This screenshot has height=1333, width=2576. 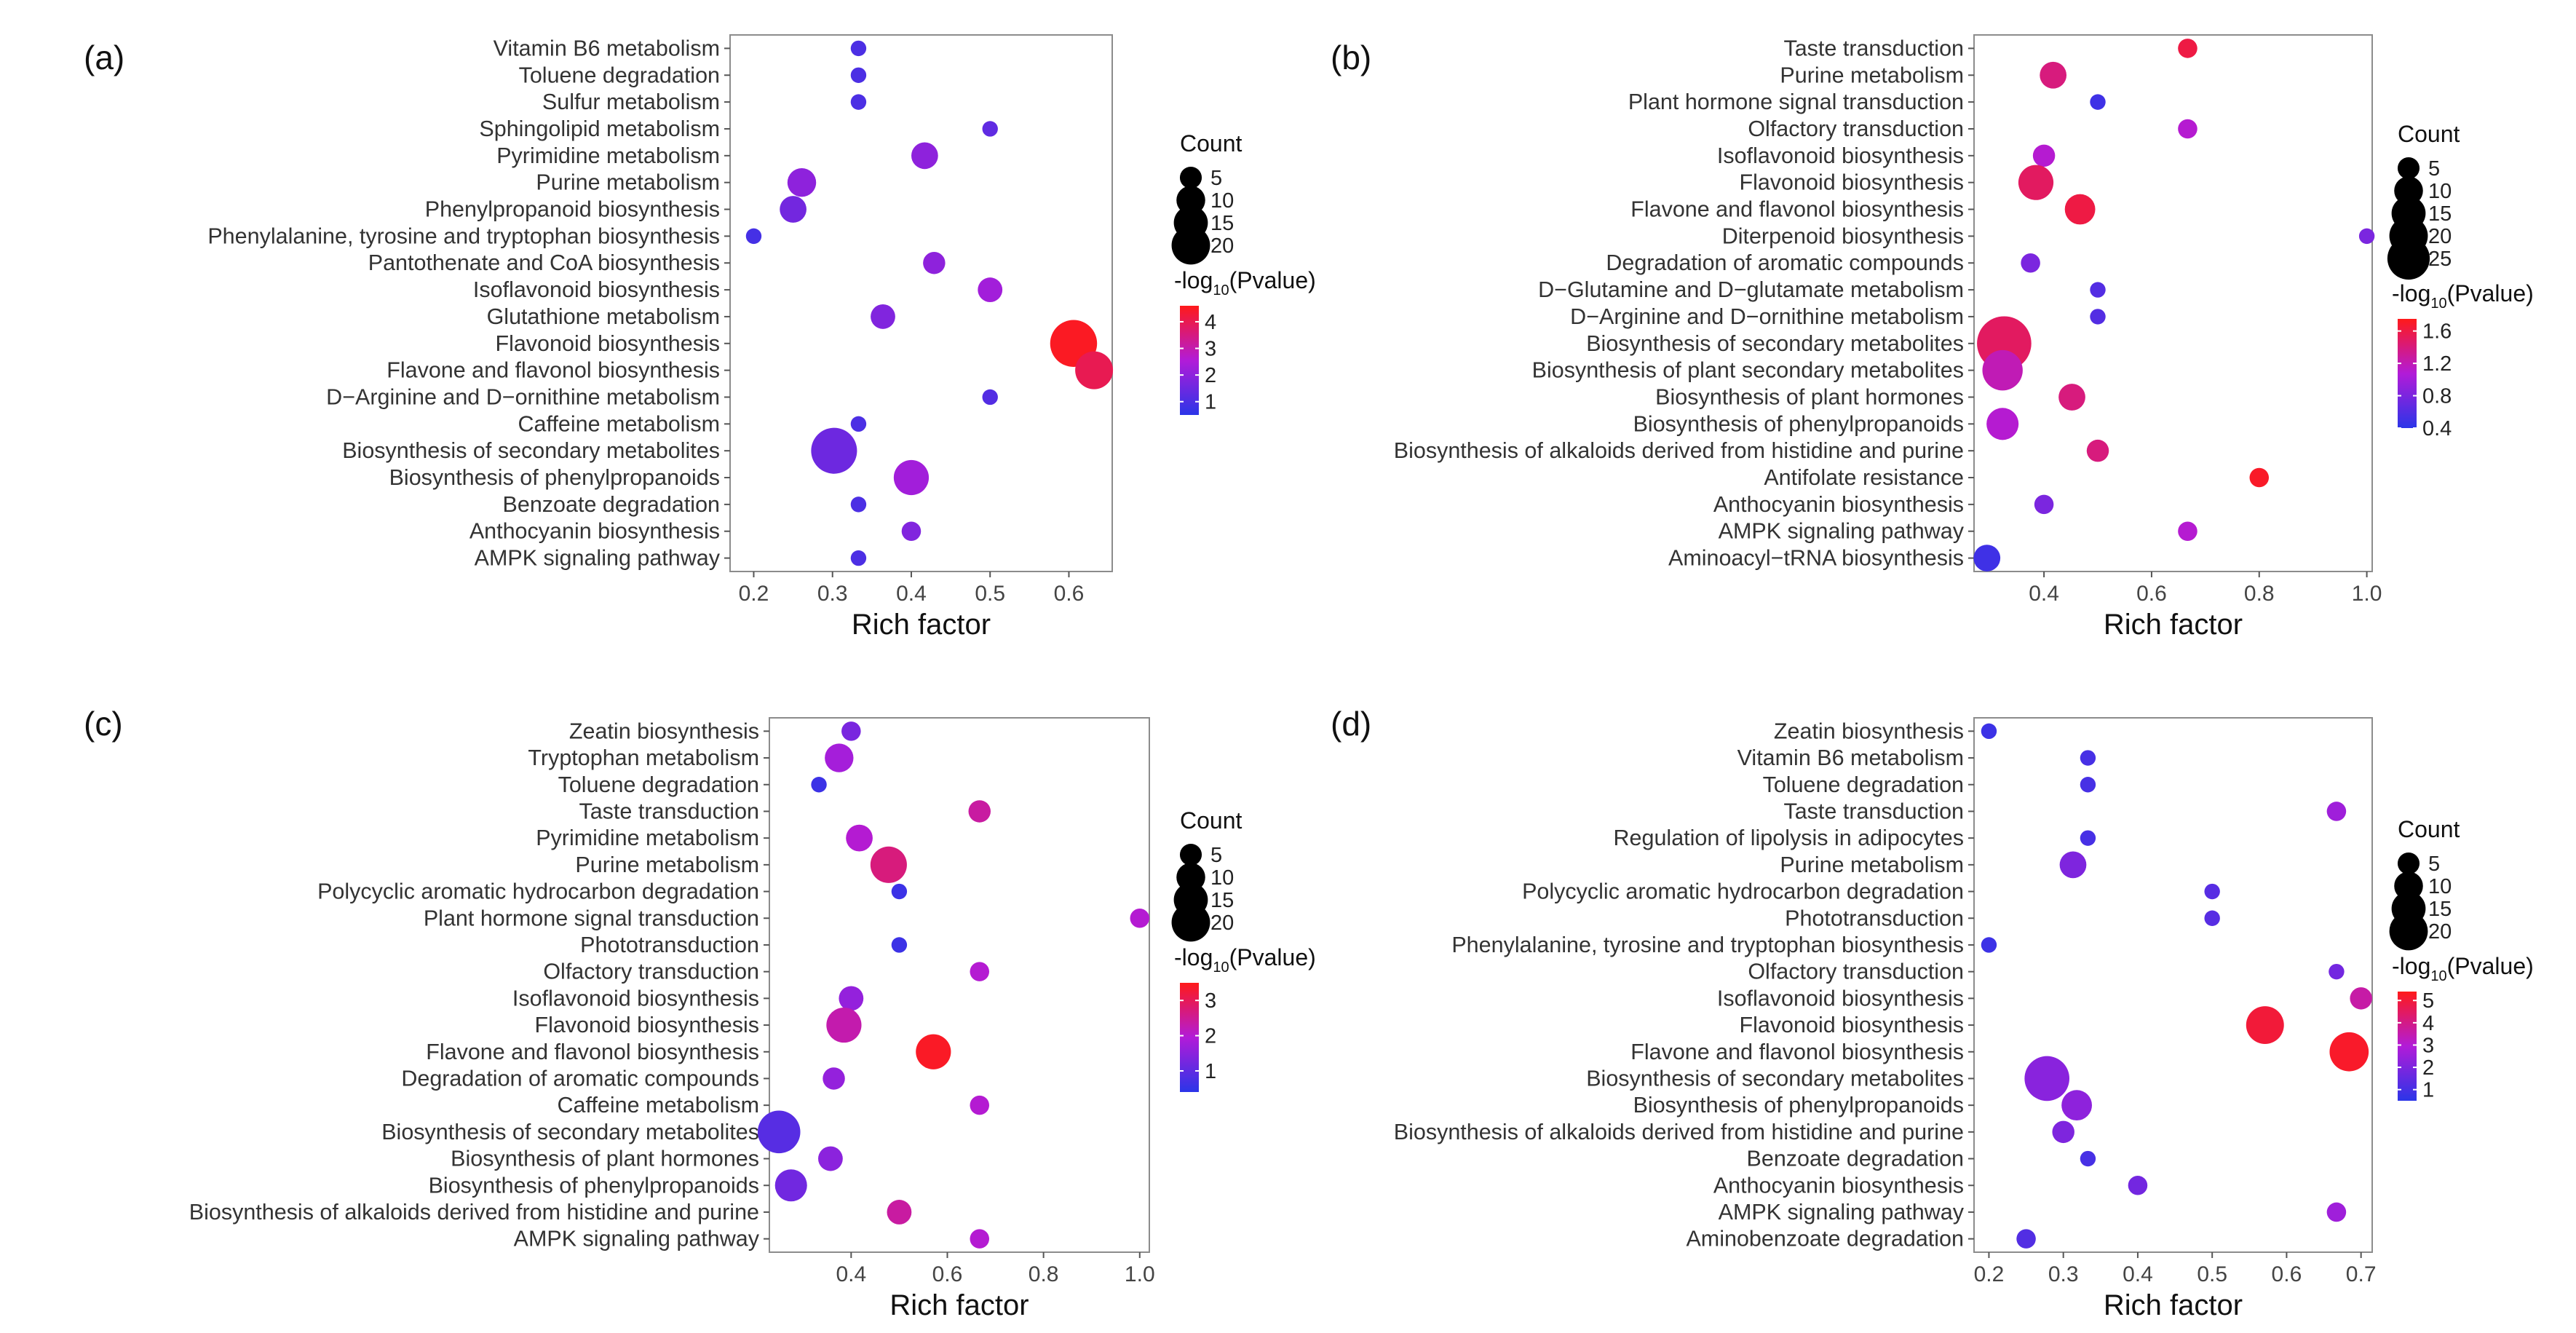 I want to click on x-tick-label: 0.5, so click(x=2212, y=1274).